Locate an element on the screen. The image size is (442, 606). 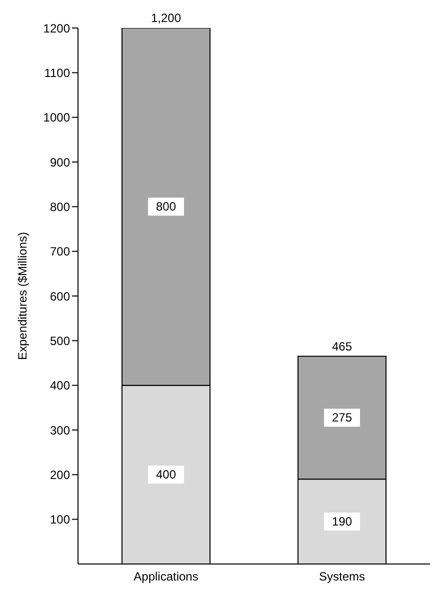
y-tick-label: 200 is located at coordinates (60, 475).